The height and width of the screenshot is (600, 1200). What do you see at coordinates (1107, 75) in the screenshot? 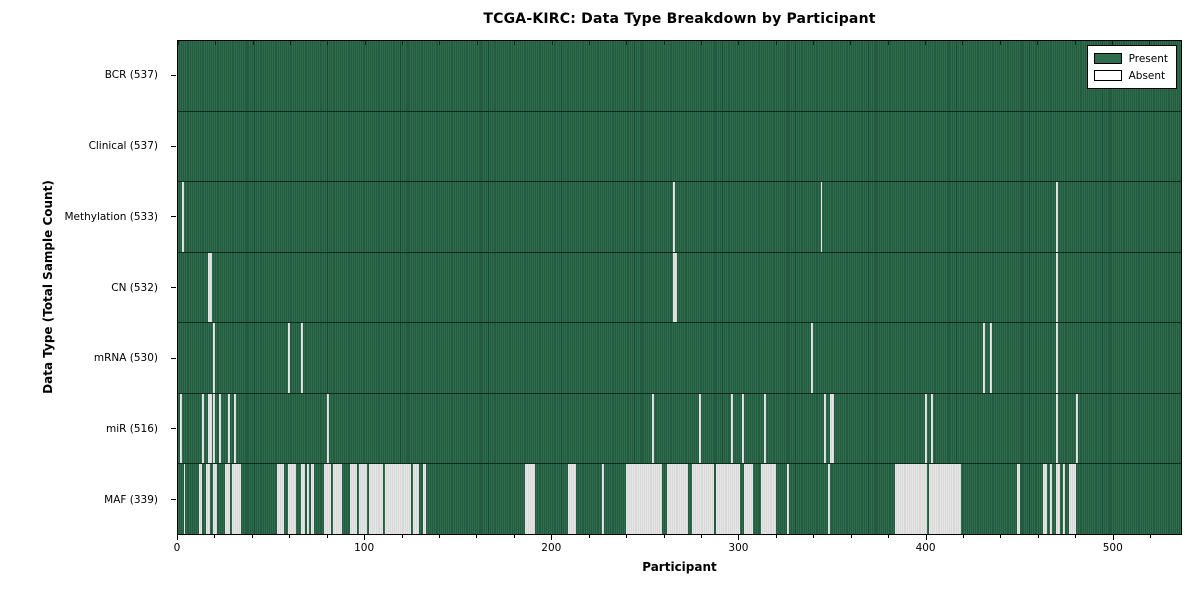
I see `legend-absent-swatch` at bounding box center [1107, 75].